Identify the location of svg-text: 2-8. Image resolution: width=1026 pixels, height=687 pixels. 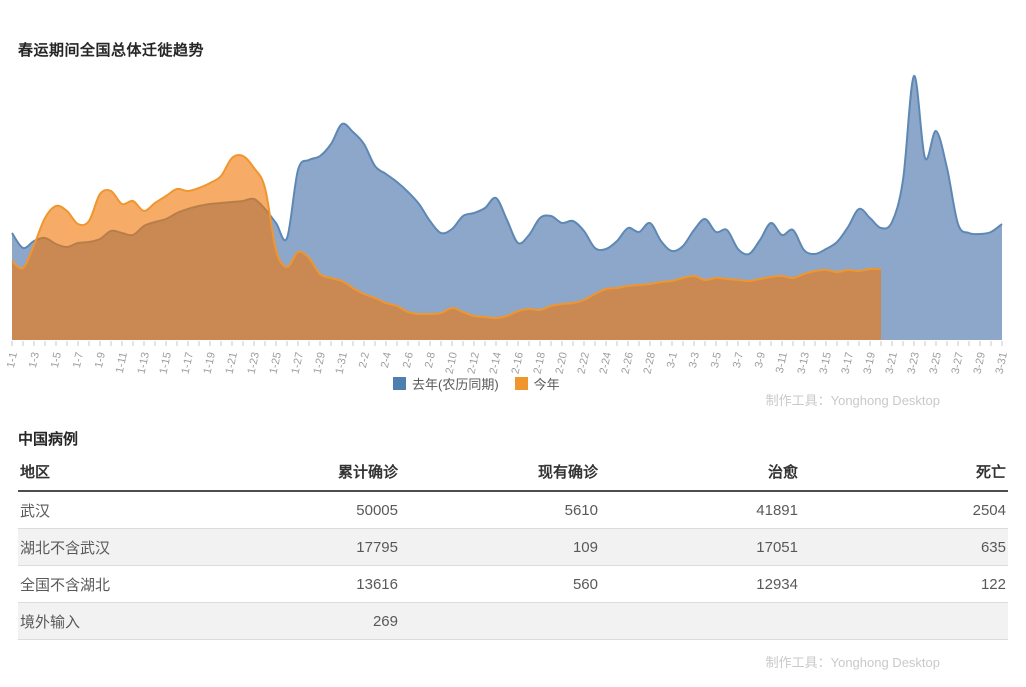
(430, 360).